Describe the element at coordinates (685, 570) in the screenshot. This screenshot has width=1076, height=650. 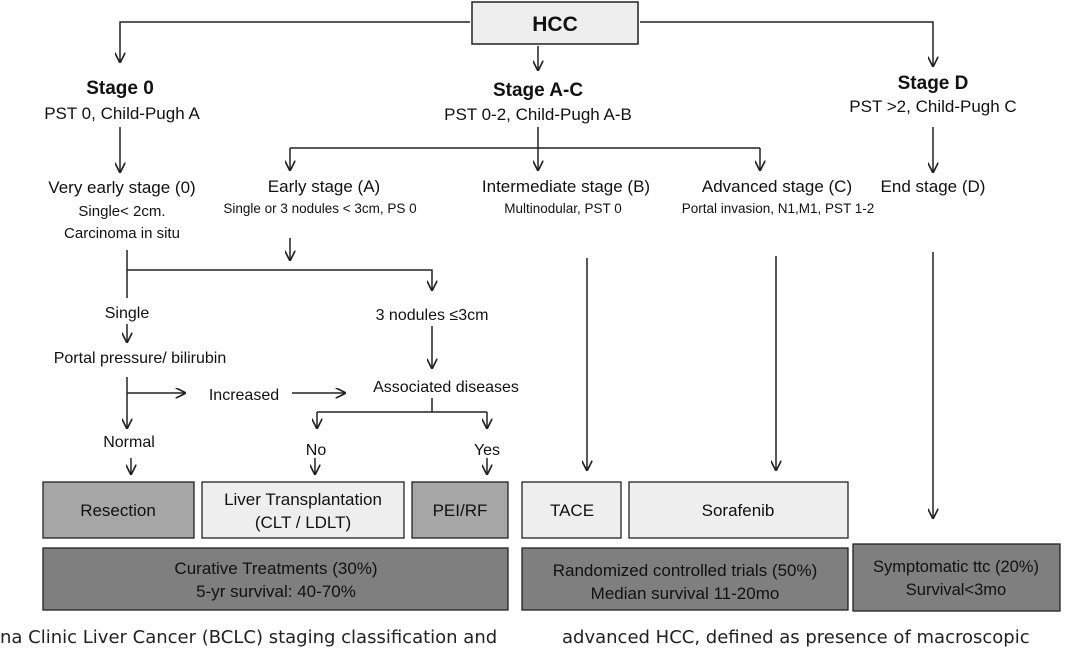
I see `rct-line1: Randomized controlled trials (50%)` at that location.